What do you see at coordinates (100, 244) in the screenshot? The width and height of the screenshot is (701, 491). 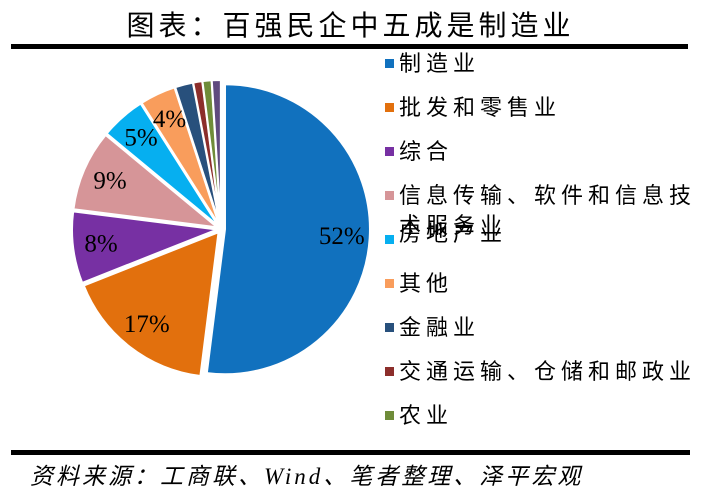 I see `slice-label-2: 8%` at bounding box center [100, 244].